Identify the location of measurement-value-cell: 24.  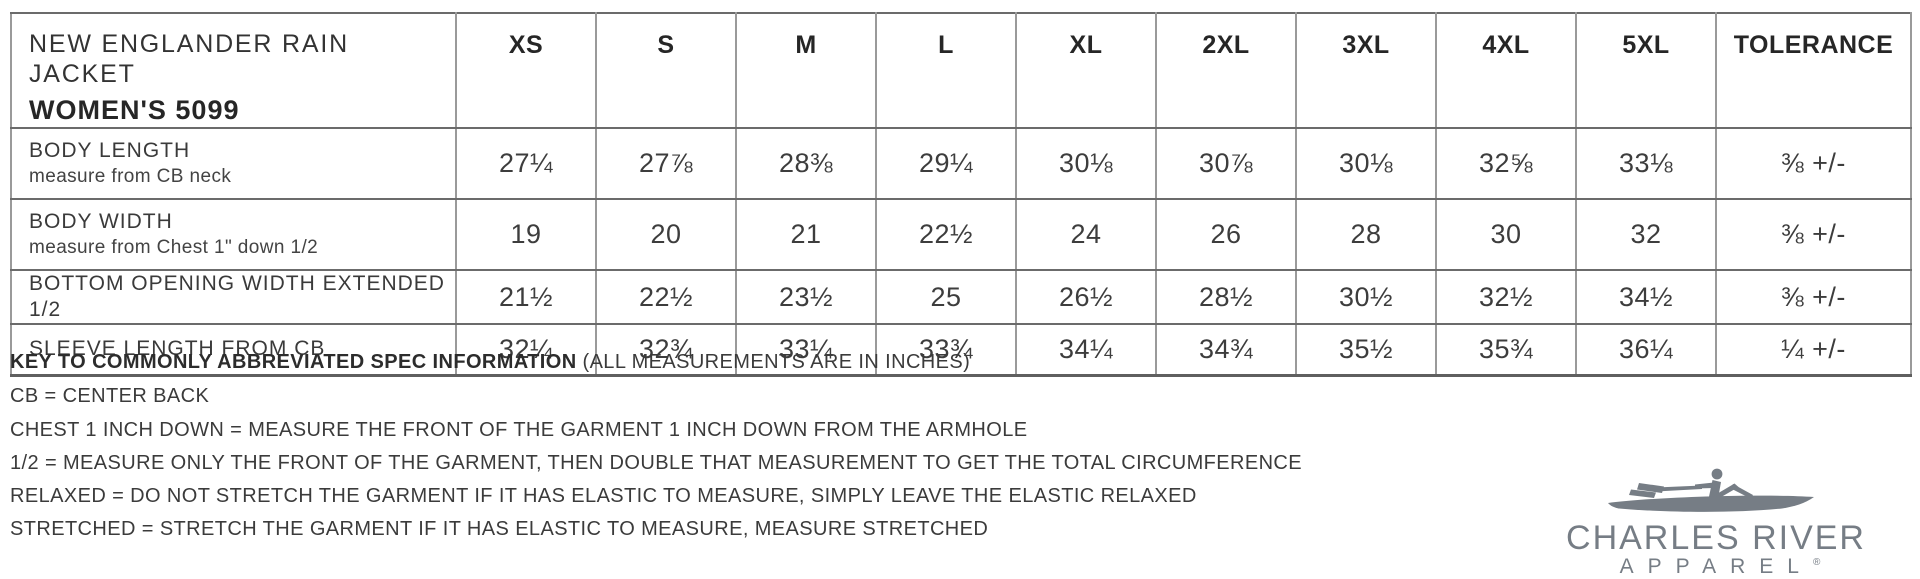
(1086, 234).